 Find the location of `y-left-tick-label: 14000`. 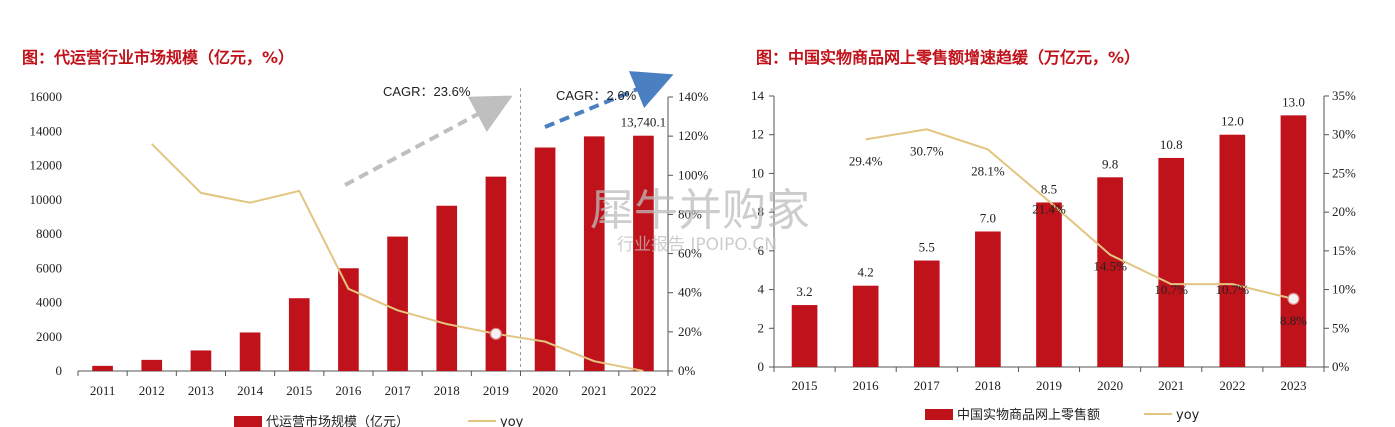

y-left-tick-label: 14000 is located at coordinates (46, 130).